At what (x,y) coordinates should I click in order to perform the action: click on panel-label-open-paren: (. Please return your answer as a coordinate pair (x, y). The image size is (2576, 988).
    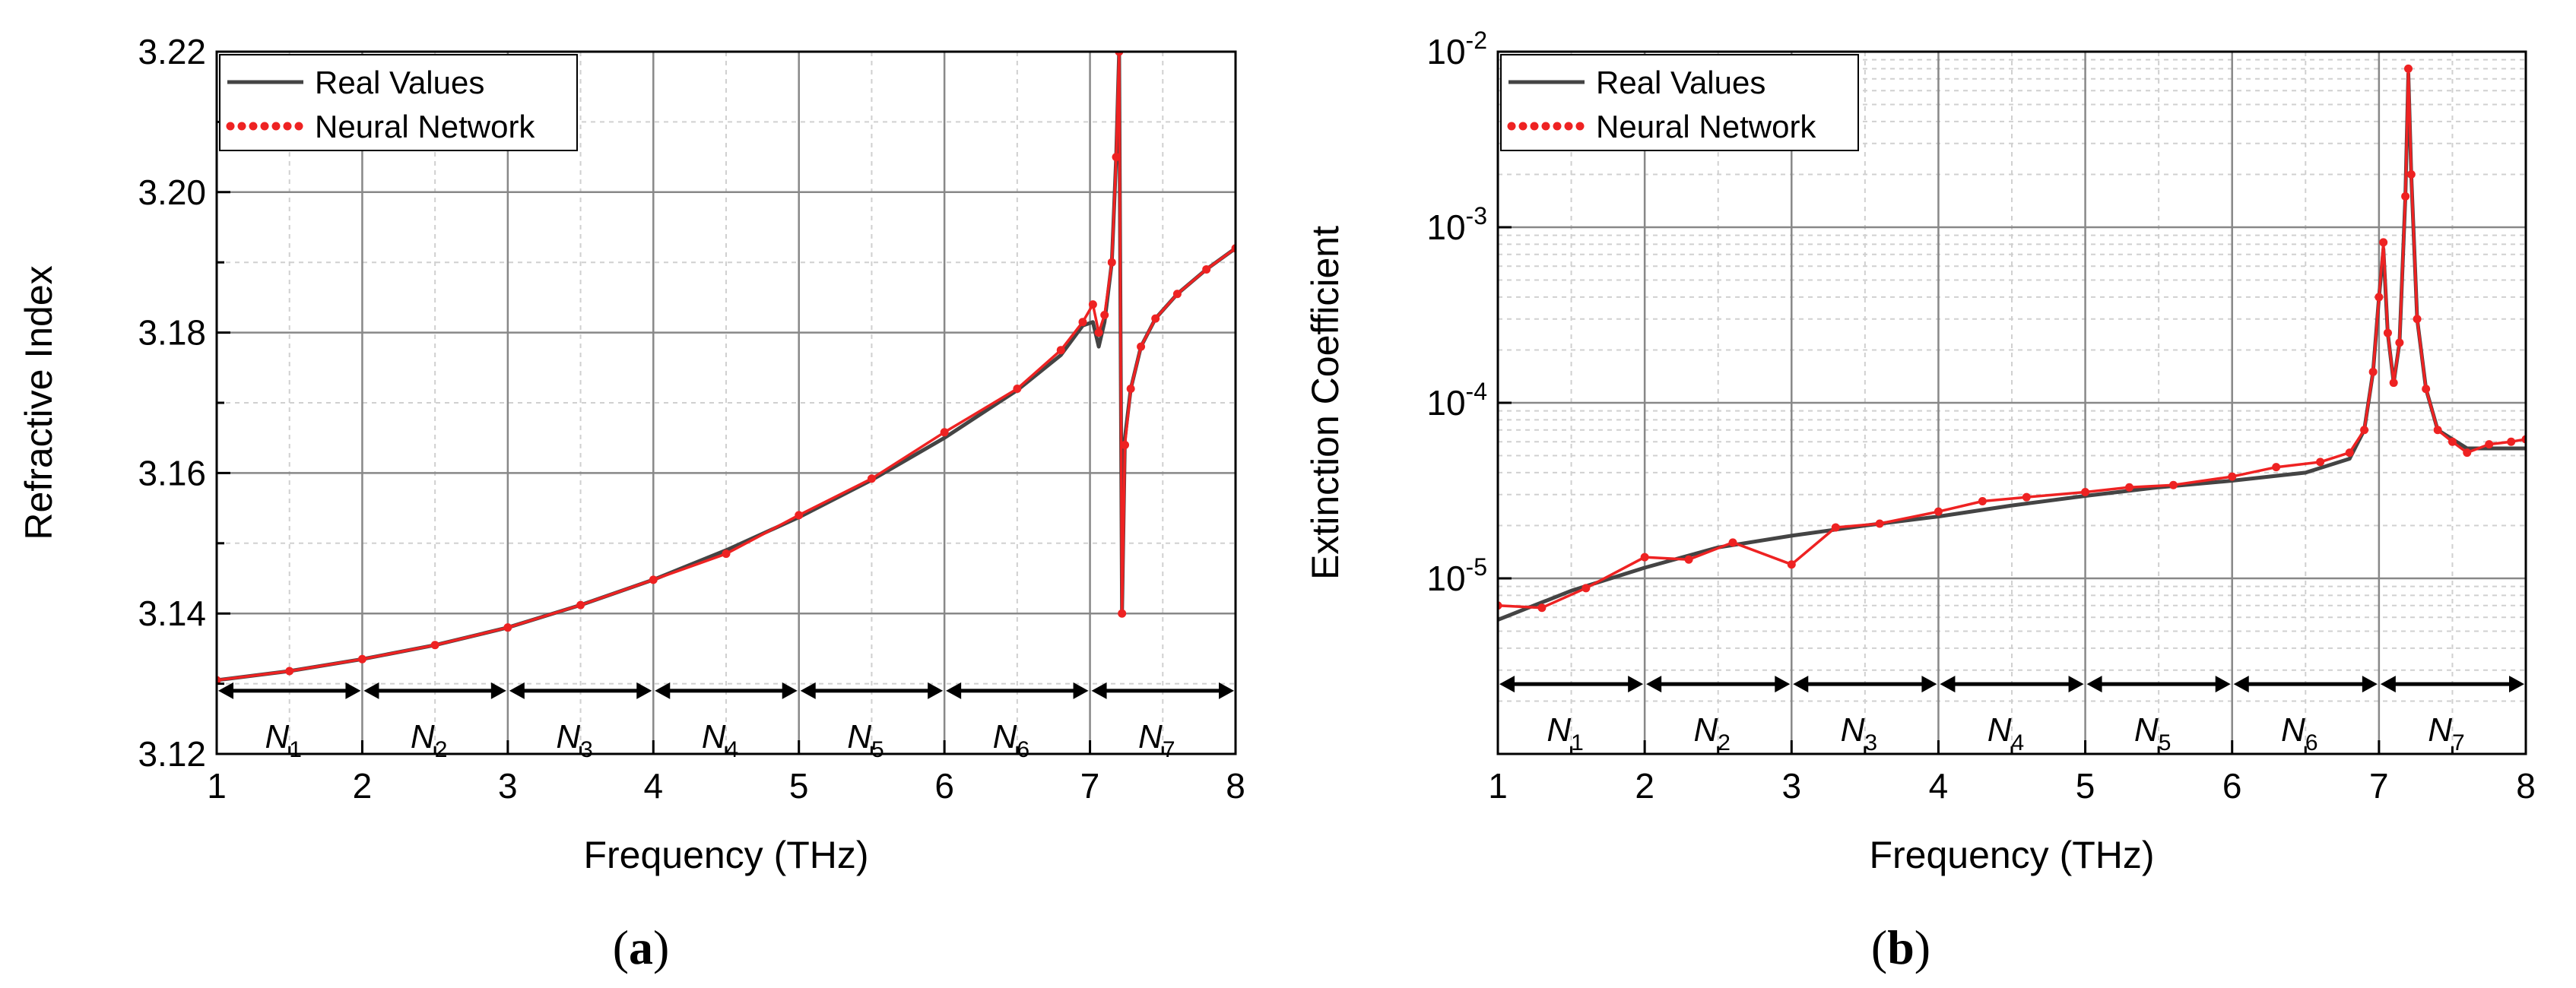
    Looking at the image, I should click on (1879, 947).